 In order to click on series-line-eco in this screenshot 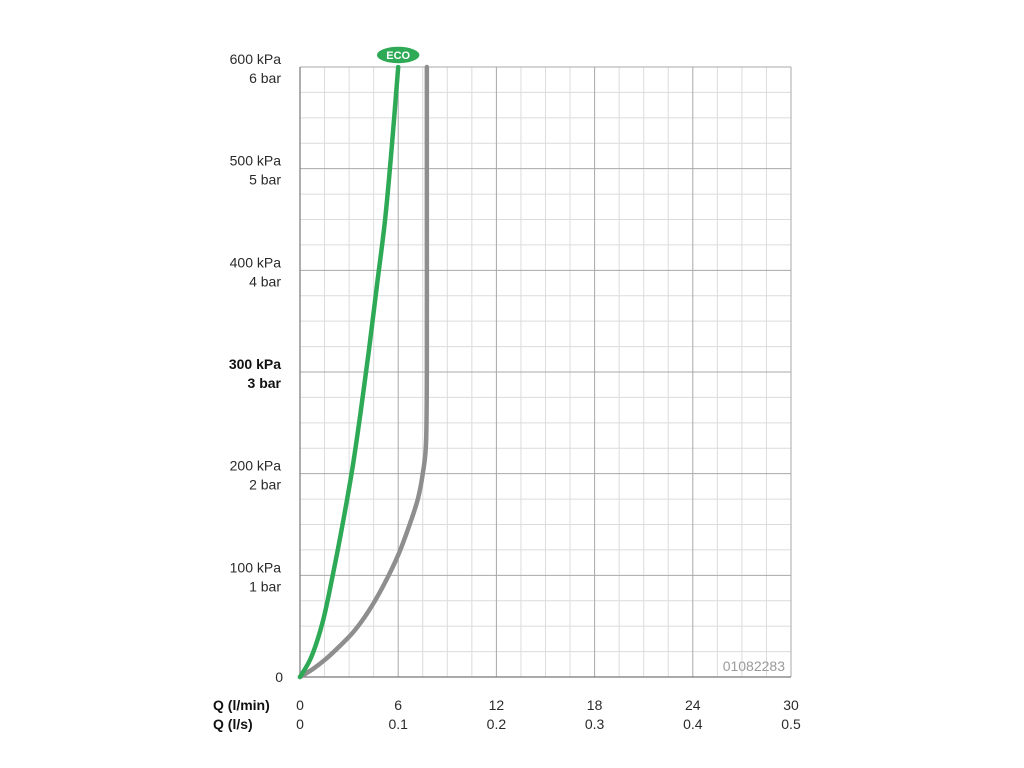, I will do `click(349, 372)`.